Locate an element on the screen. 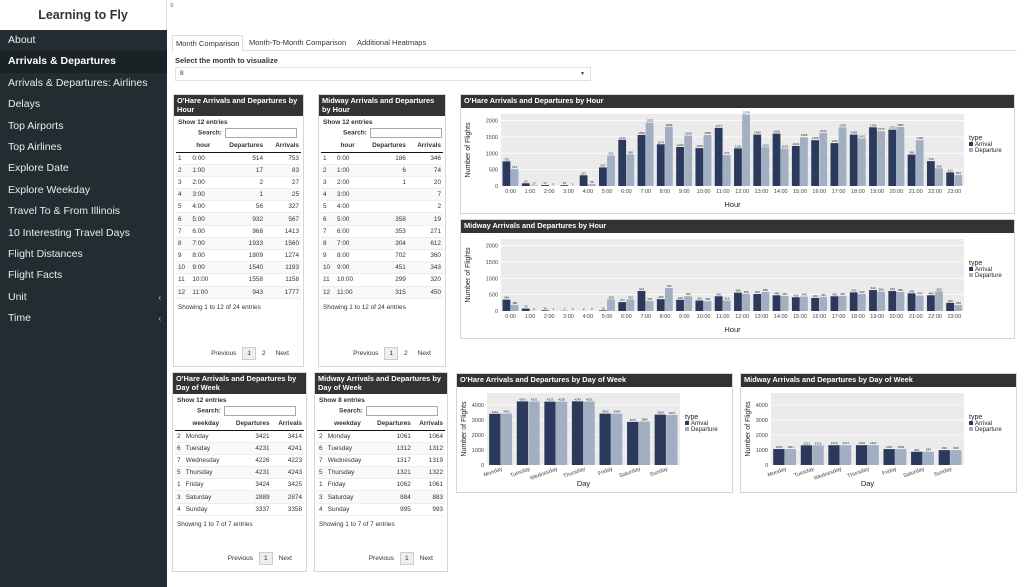  data-label: 186 is located at coordinates (514, 302).